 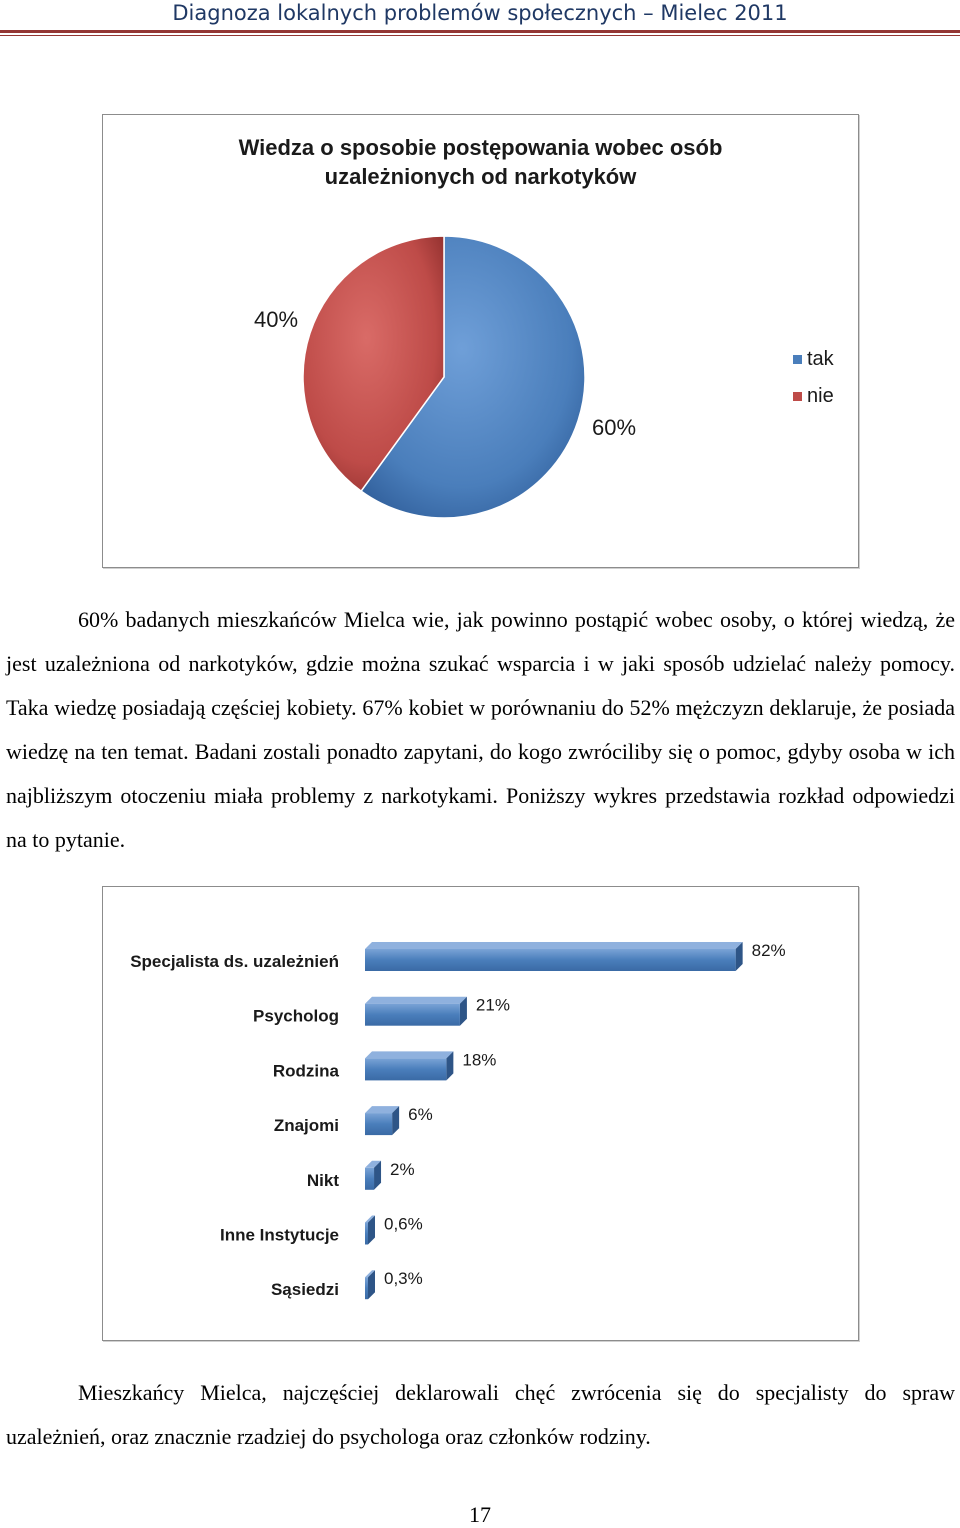 What do you see at coordinates (614, 427) in the screenshot?
I see `pie-label-tak: 60%` at bounding box center [614, 427].